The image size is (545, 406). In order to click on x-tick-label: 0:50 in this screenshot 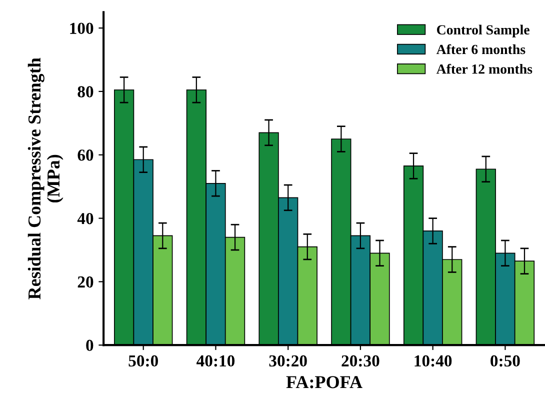, I will do `click(505, 361)`.